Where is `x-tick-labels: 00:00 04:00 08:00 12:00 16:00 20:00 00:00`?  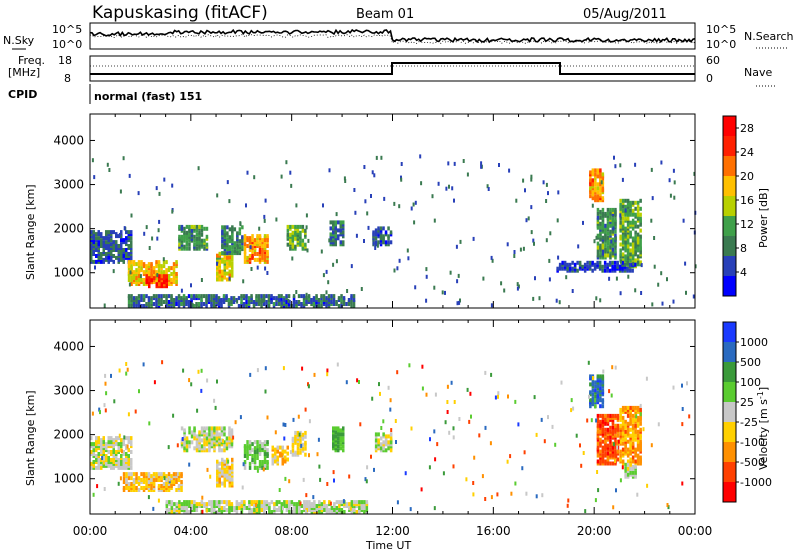
x-tick-labels: 00:00 04:00 08:00 12:00 16:00 20:00 00:00 is located at coordinates (393, 531).